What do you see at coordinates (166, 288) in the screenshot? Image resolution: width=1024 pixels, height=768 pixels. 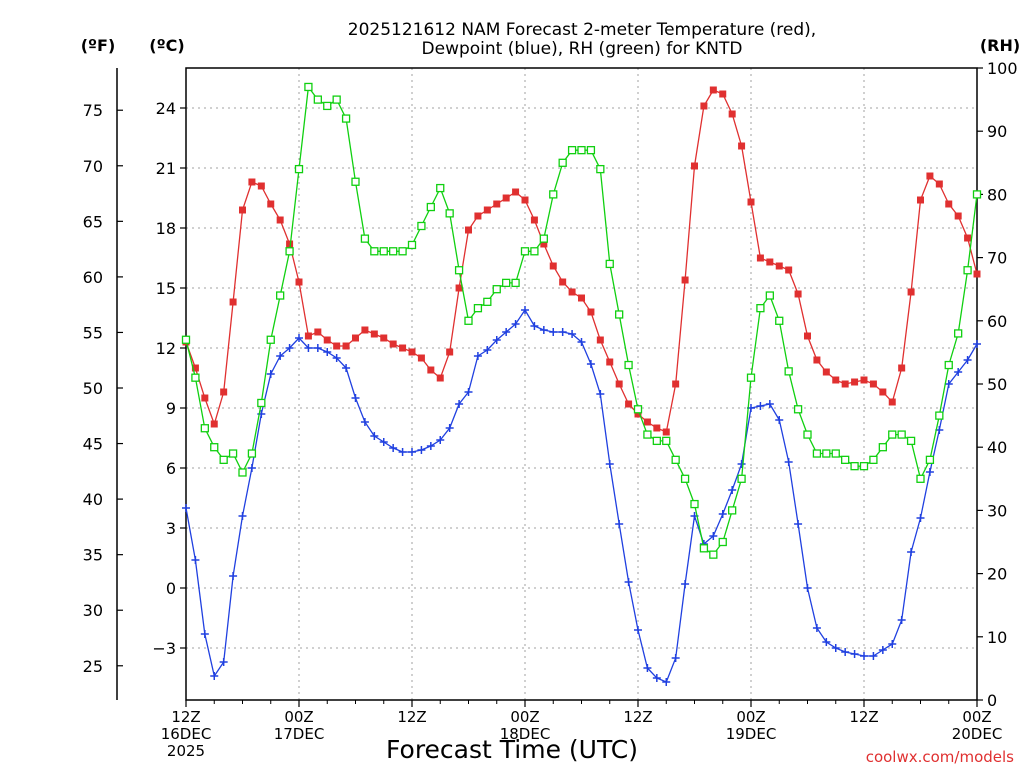 I see `celsius-tick-label: 15` at bounding box center [166, 288].